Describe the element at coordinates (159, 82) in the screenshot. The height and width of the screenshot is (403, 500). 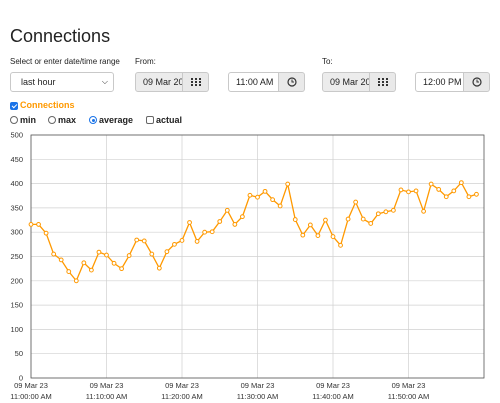
I see `from-date-input: 09 Mar 2023` at that location.